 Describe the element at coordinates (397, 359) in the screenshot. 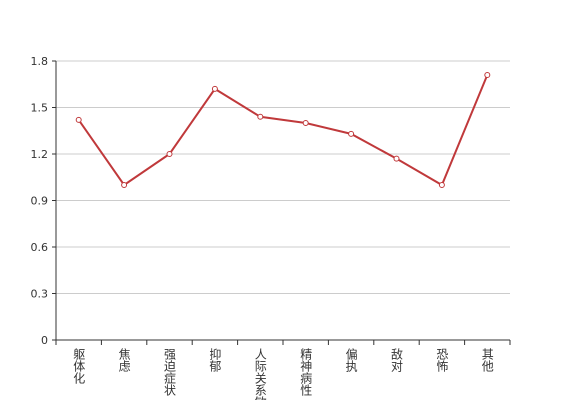

I see `x-tick-label: 敌对` at that location.